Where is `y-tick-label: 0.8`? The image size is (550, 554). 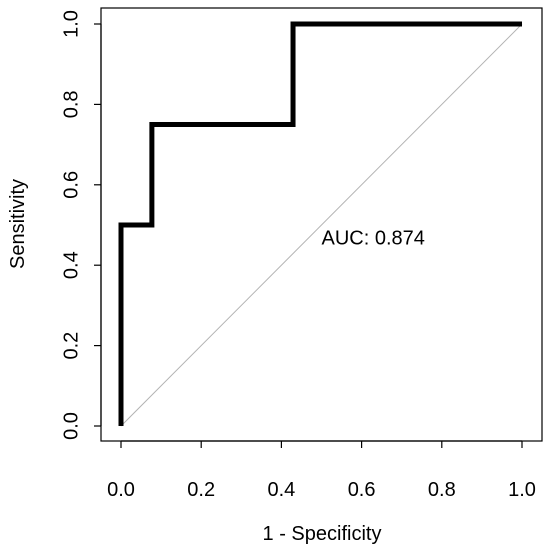
y-tick-label: 0.8 is located at coordinates (71, 104).